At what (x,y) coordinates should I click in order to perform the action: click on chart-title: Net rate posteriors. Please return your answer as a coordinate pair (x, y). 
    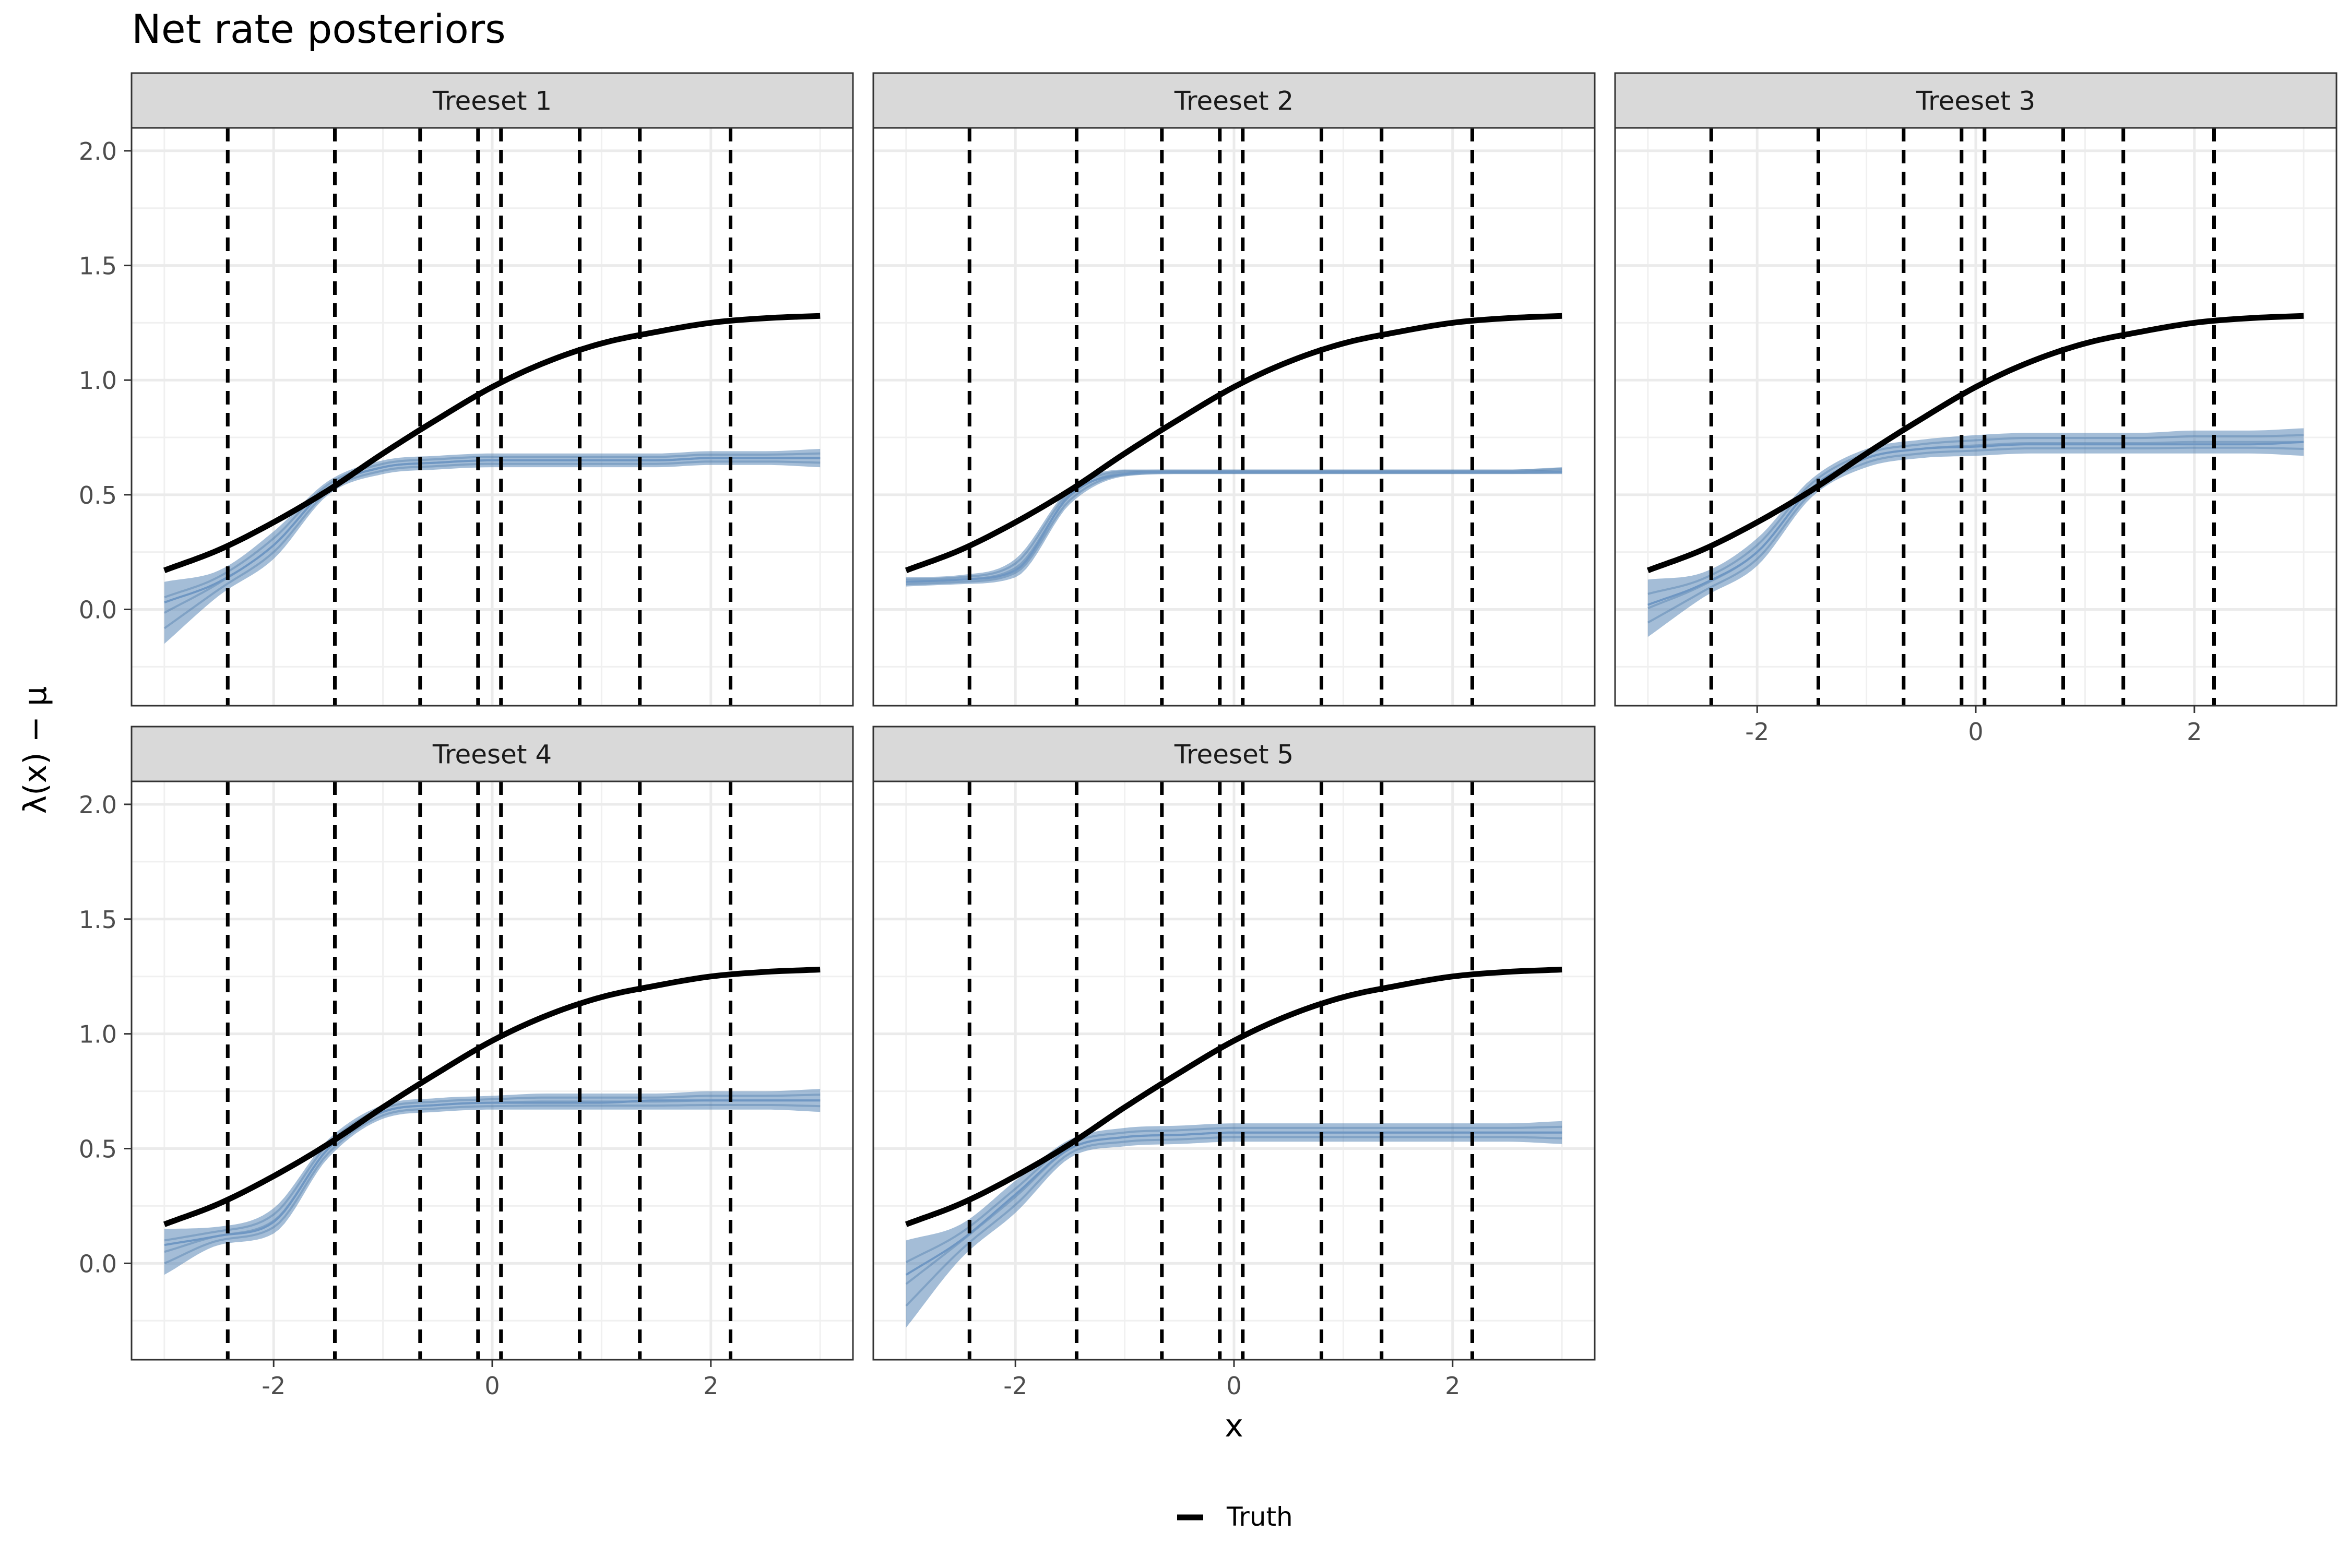
    Looking at the image, I should click on (319, 29).